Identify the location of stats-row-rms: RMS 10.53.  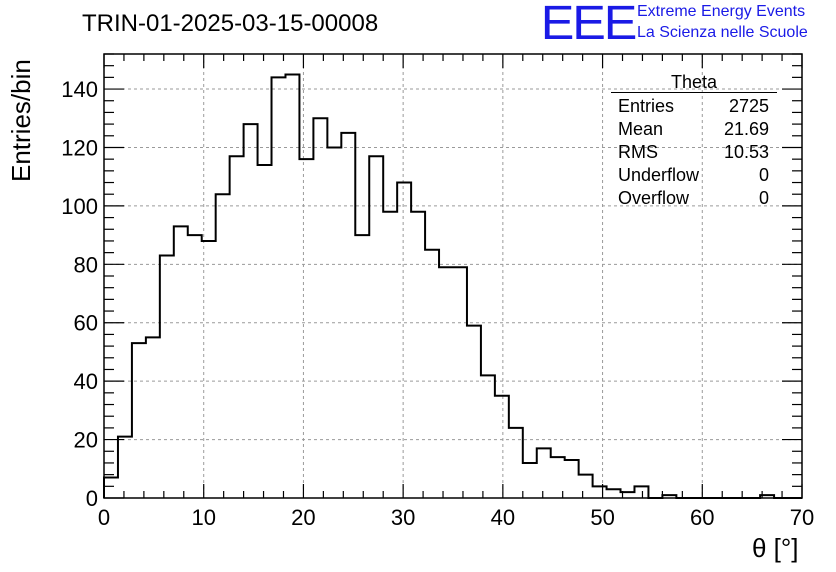
(694, 152).